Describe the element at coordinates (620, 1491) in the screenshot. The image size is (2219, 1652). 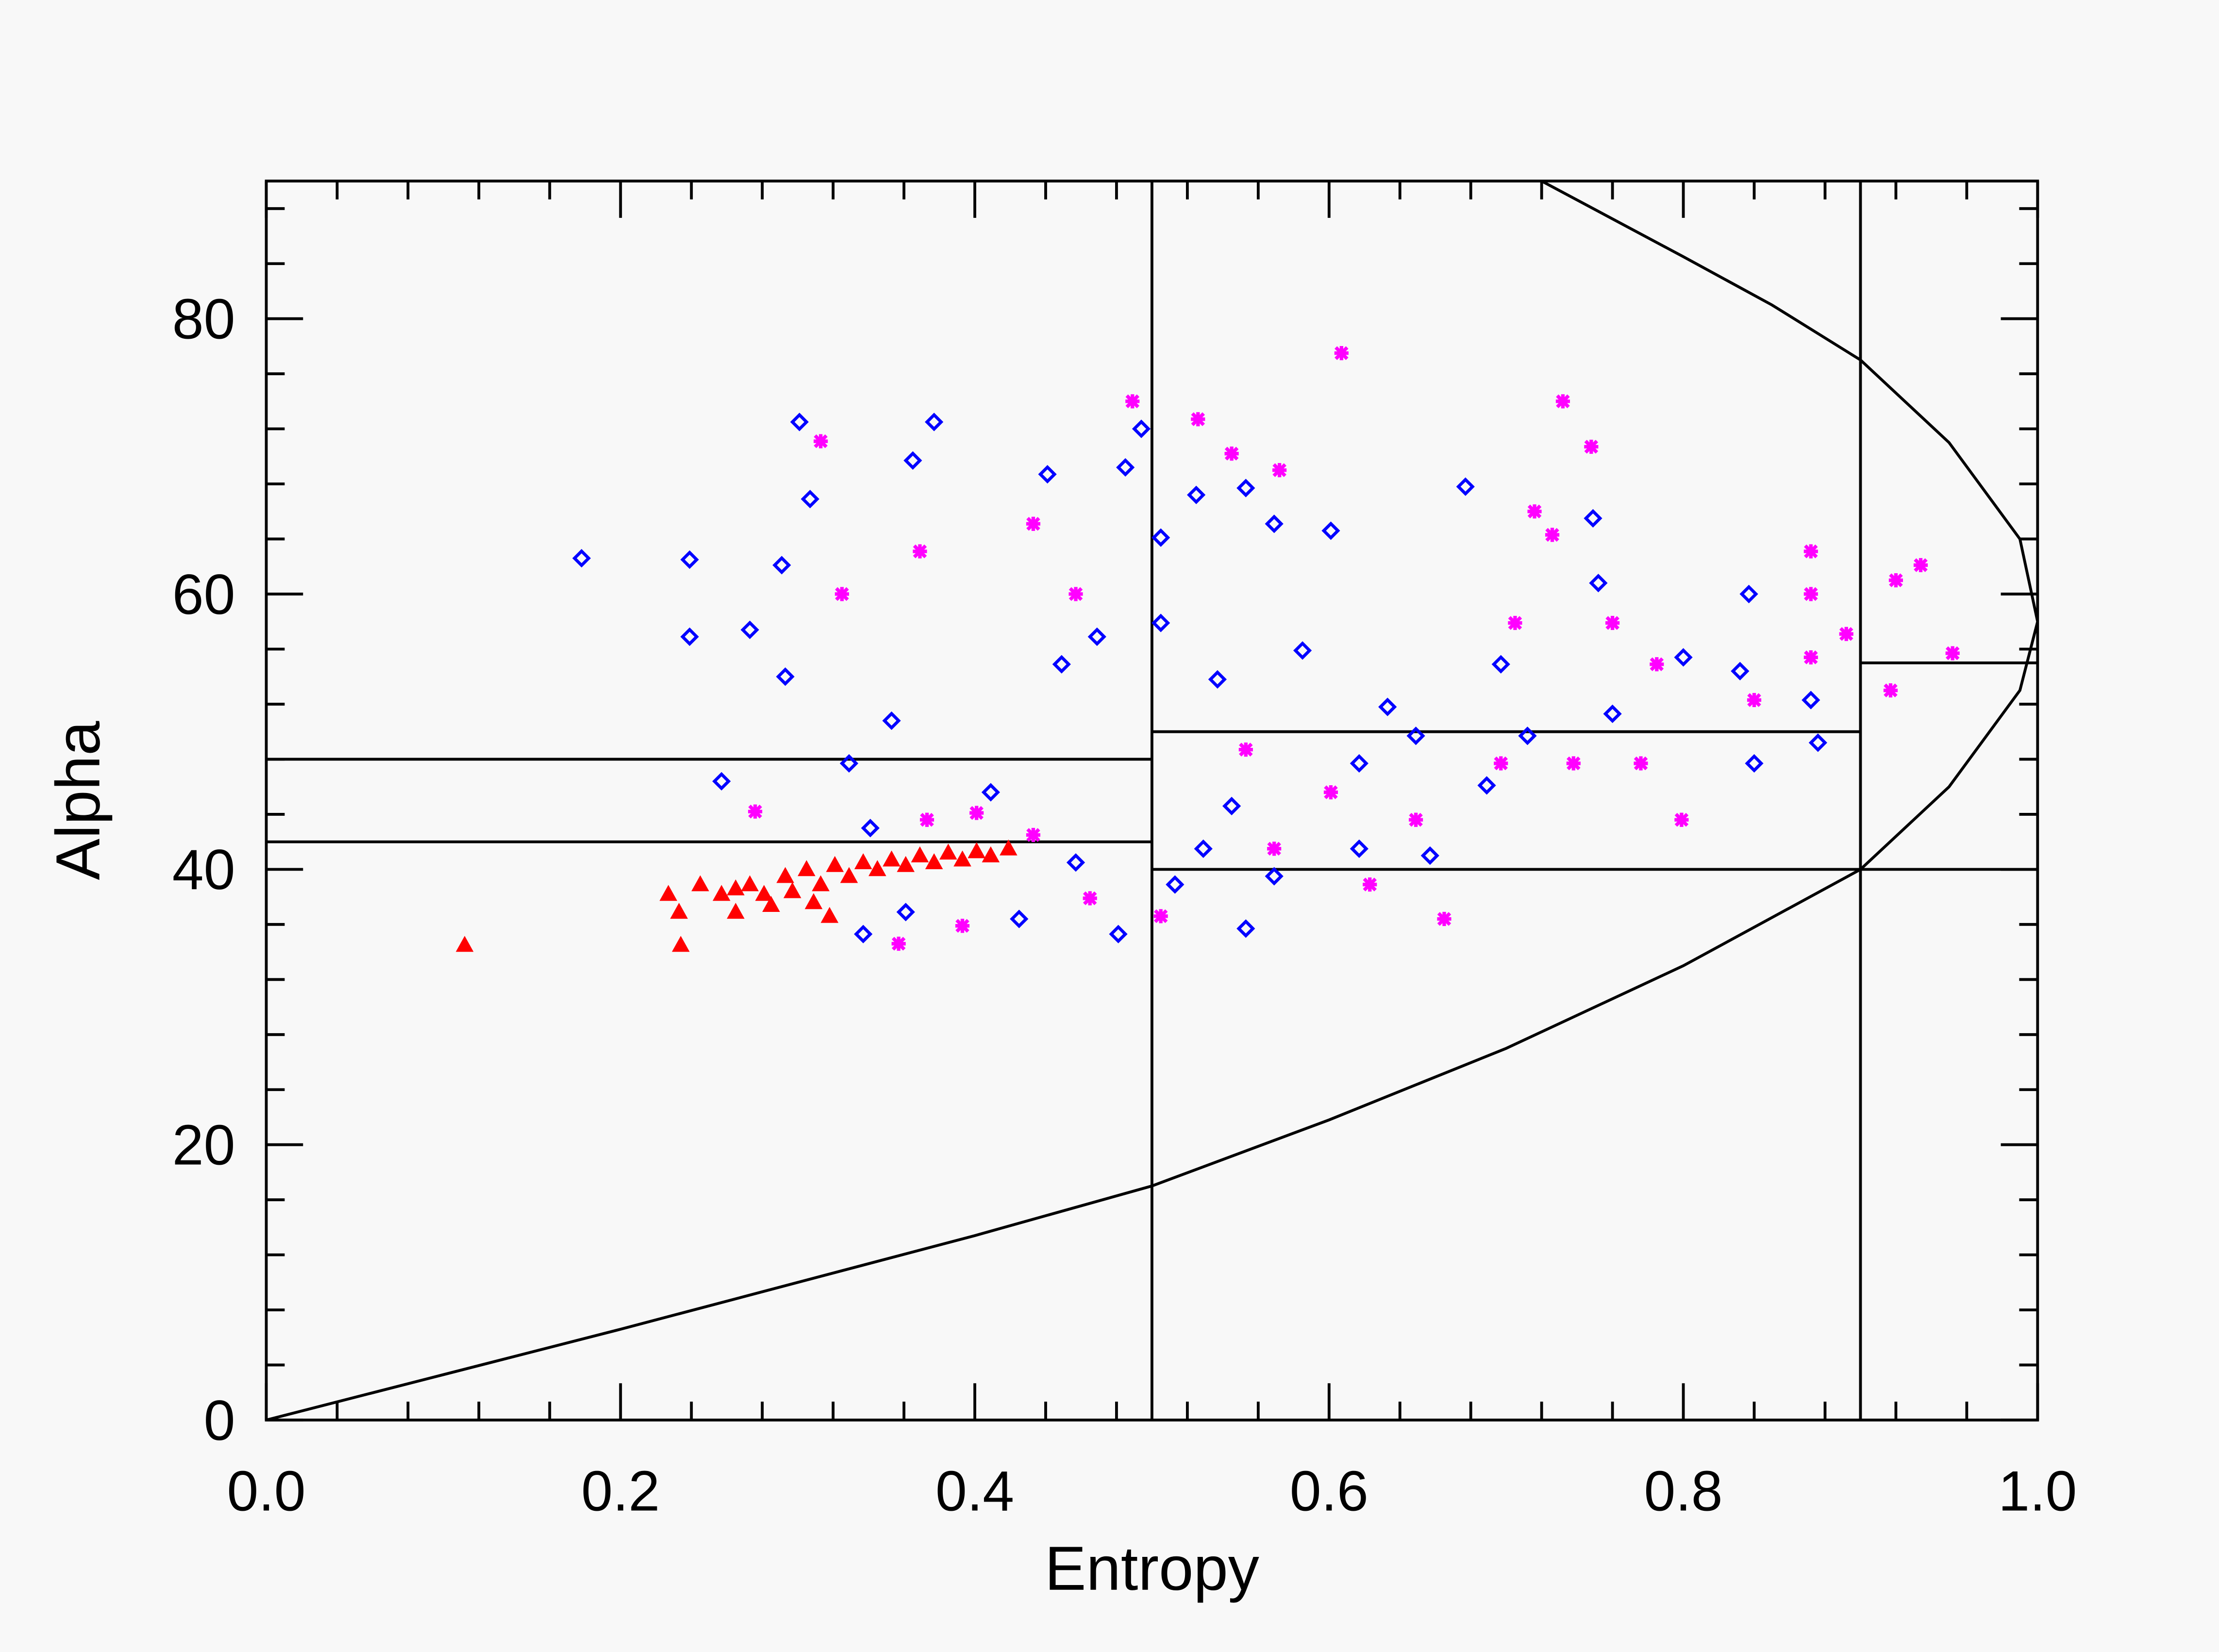
I see `x-tick-label: 0.2` at that location.